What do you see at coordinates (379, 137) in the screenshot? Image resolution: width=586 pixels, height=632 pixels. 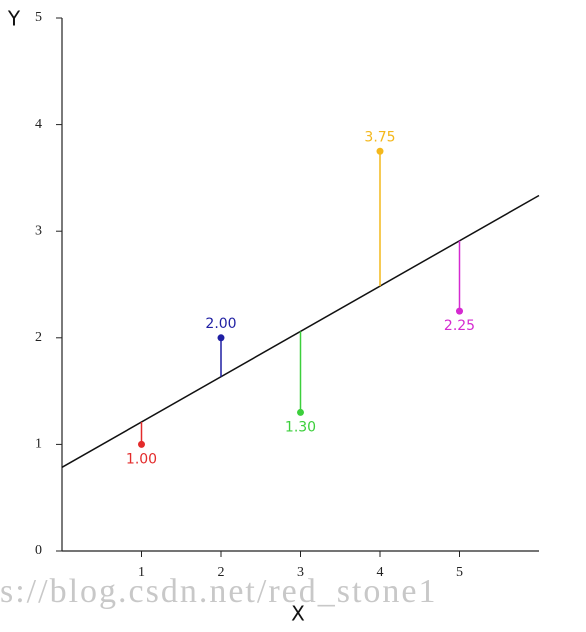 I see `data-label: 3.75` at bounding box center [379, 137].